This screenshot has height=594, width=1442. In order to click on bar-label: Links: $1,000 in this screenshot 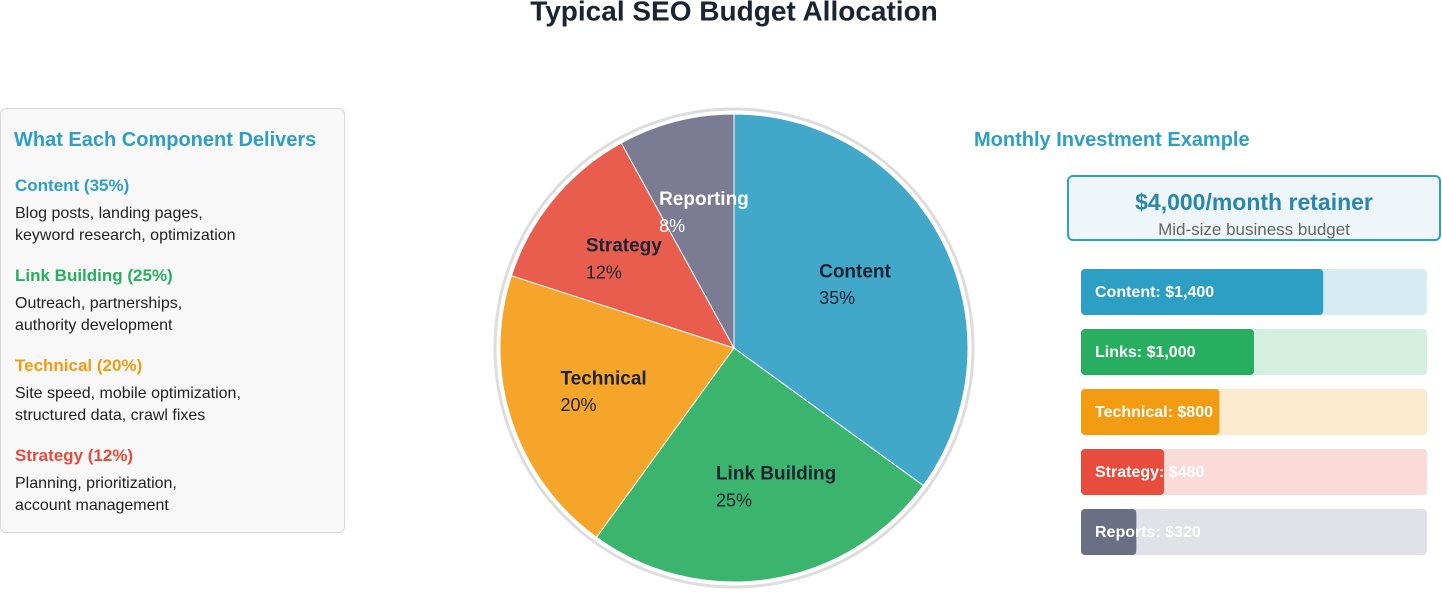, I will do `click(1145, 352)`.